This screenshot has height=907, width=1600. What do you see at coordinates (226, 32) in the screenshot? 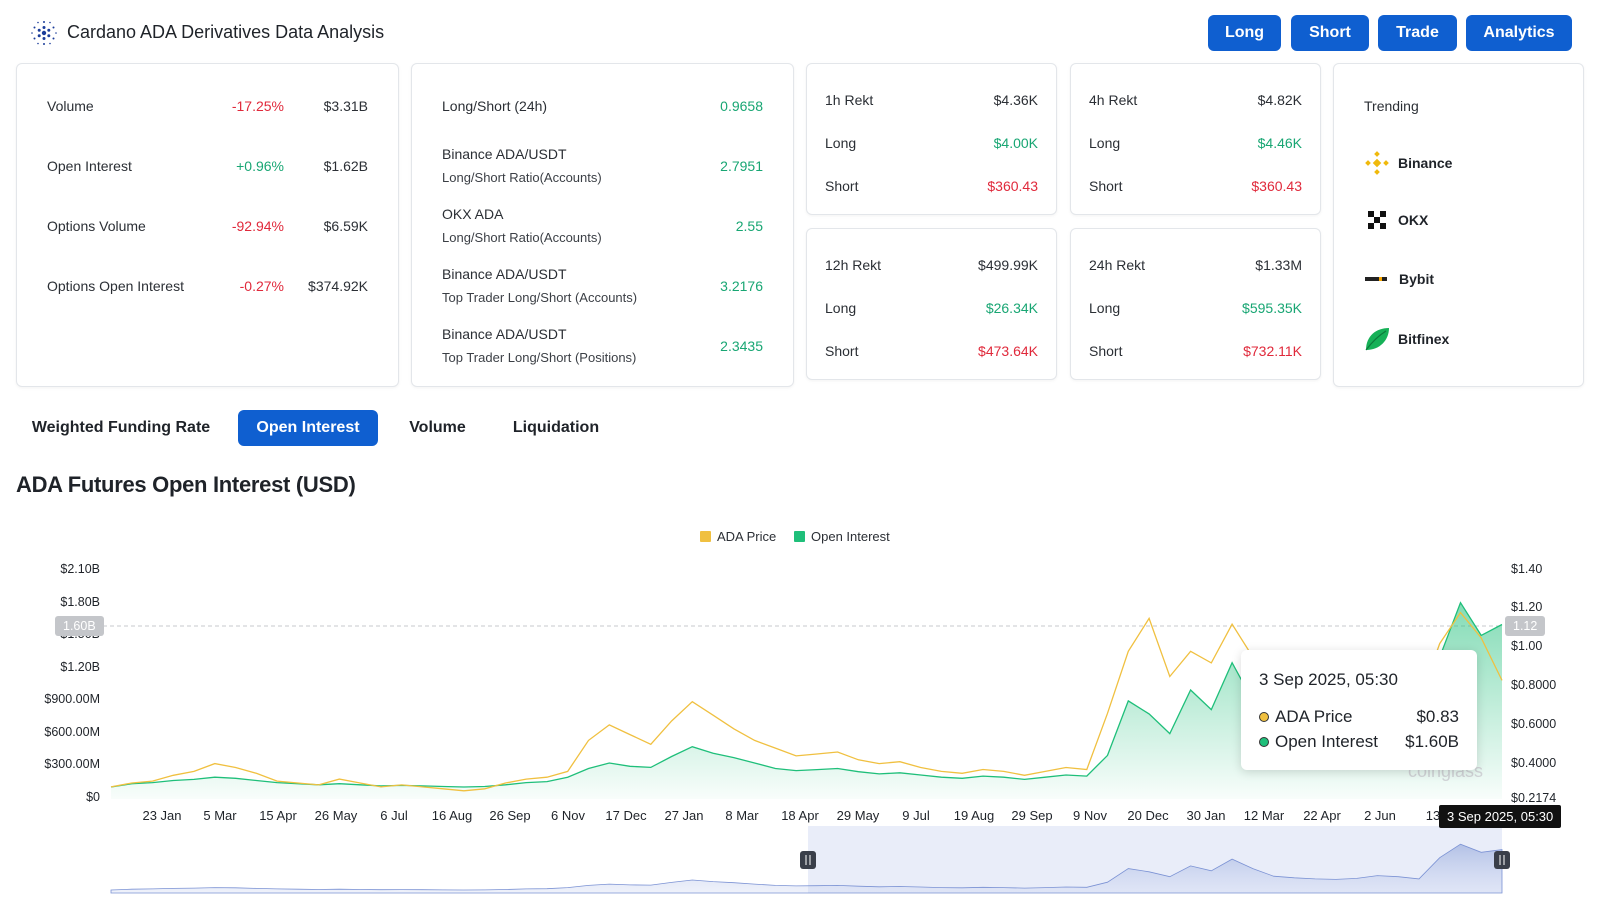
I see `app-title: Cardano ADA Derivatives Data Analysis` at bounding box center [226, 32].